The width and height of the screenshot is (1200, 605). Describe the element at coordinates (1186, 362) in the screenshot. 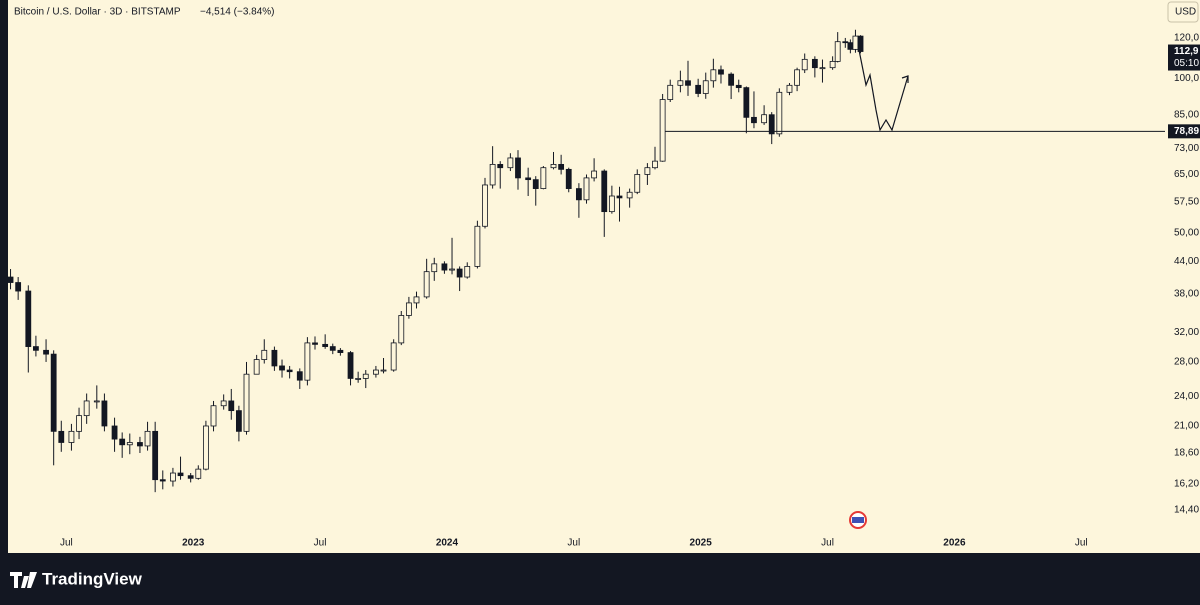

I see `y-tick-label: 28,00` at that location.